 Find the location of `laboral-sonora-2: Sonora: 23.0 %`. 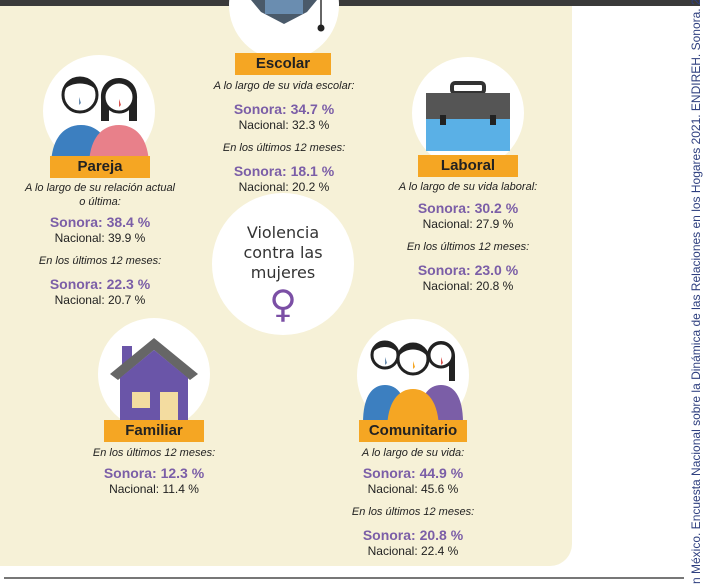

laboral-sonora-2: Sonora: 23.0 % is located at coordinates (468, 270).